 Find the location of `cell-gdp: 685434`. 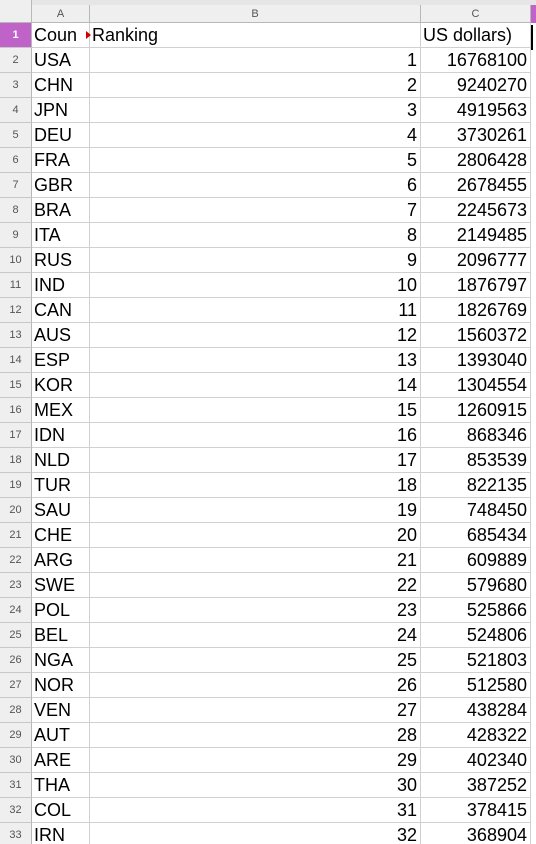

cell-gdp: 685434 is located at coordinates (476, 535).